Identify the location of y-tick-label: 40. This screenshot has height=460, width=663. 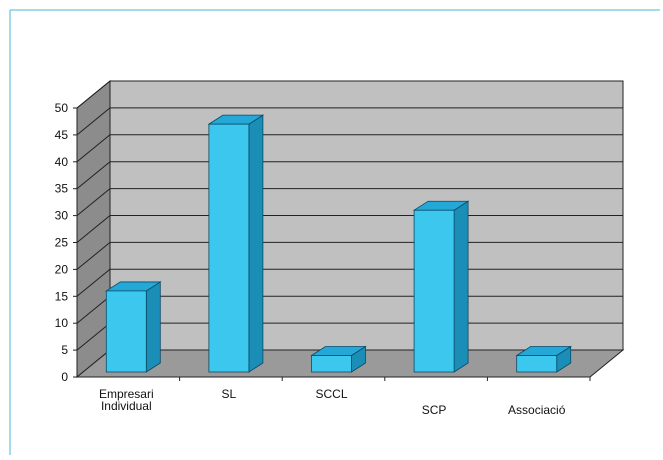
(62, 162).